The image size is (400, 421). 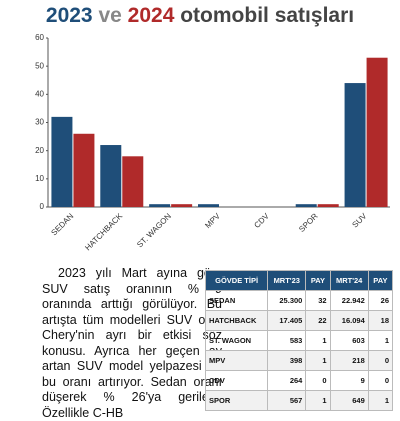 I want to click on x-tick-label: SPOR, so click(x=308, y=222).